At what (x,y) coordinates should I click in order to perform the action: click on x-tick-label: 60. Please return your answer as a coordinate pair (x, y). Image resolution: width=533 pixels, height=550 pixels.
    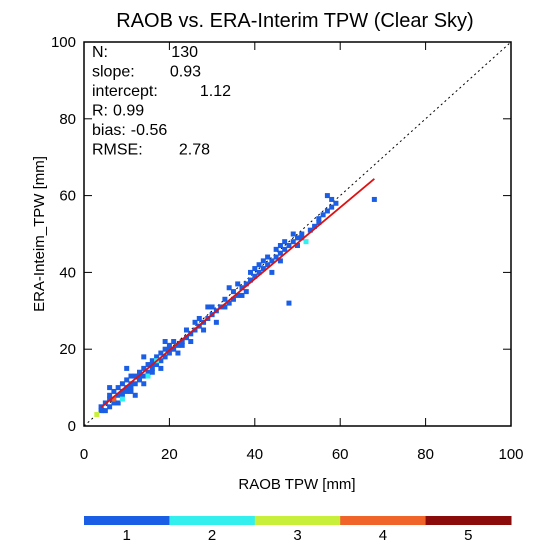
    Looking at the image, I should click on (340, 454).